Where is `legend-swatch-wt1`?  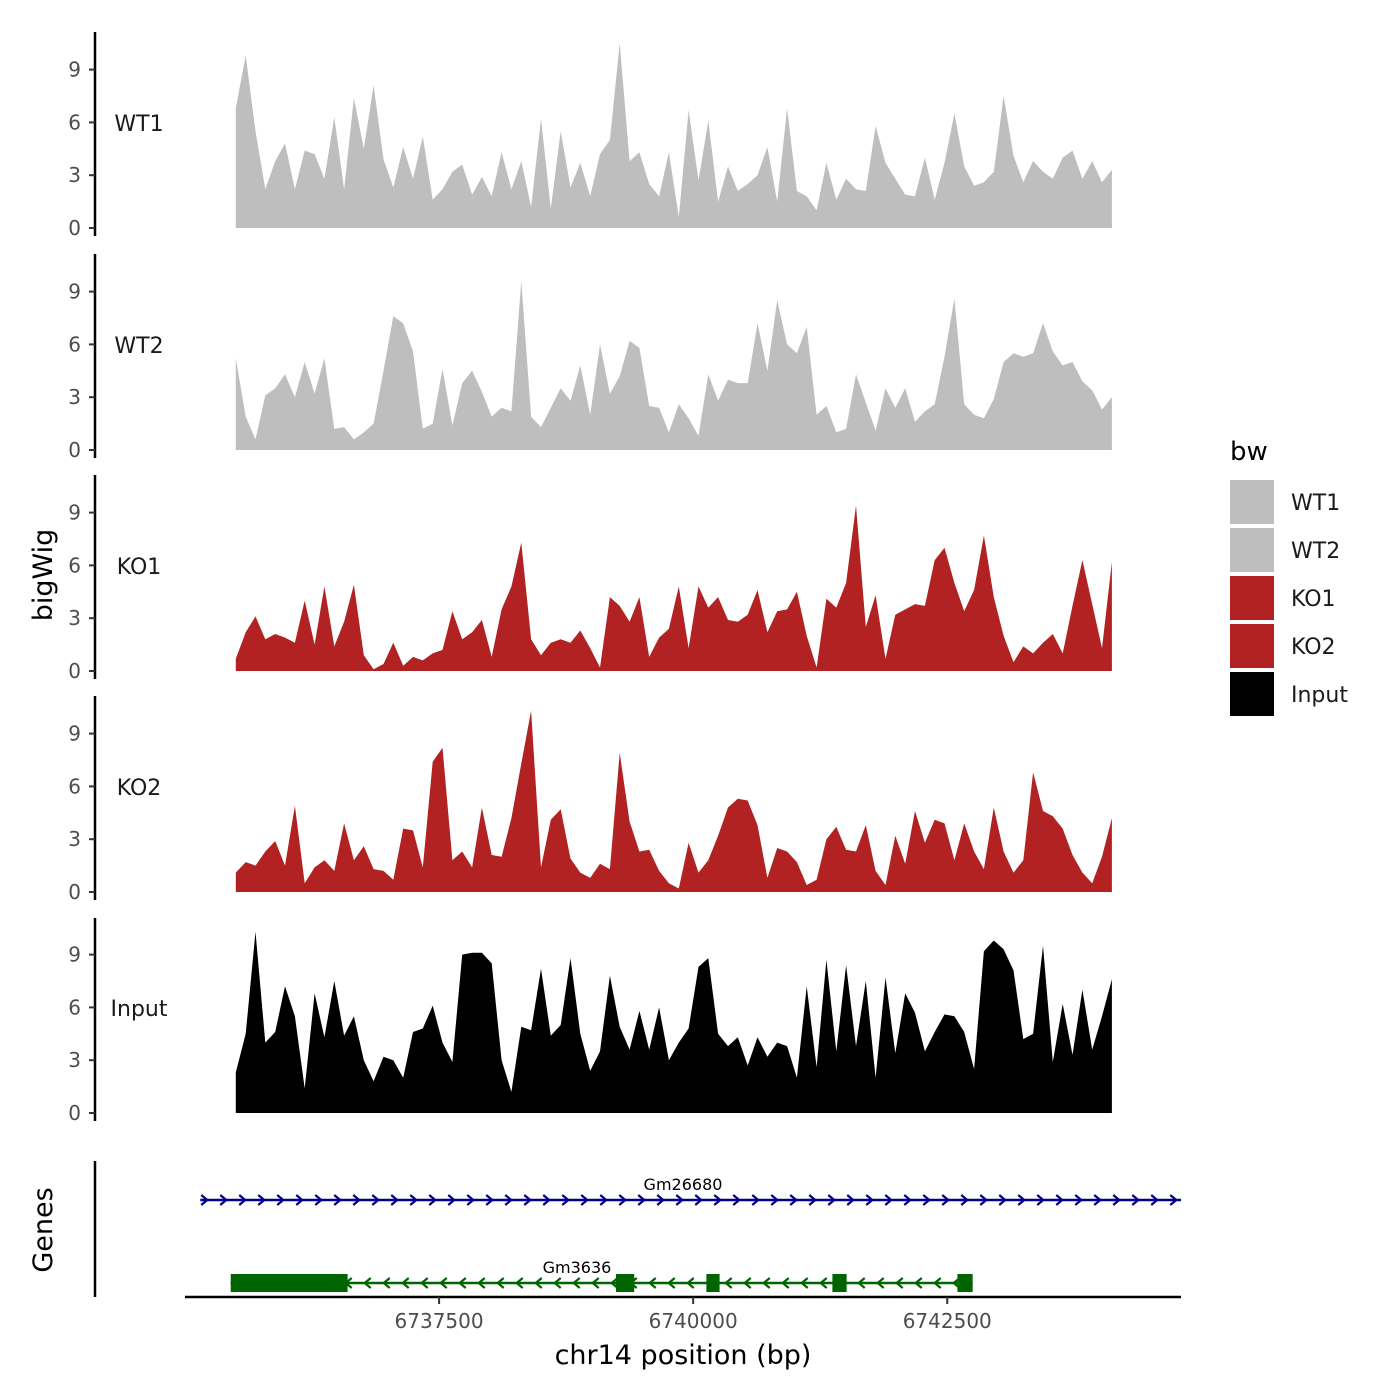
legend-swatch-wt1 is located at coordinates (1252, 502).